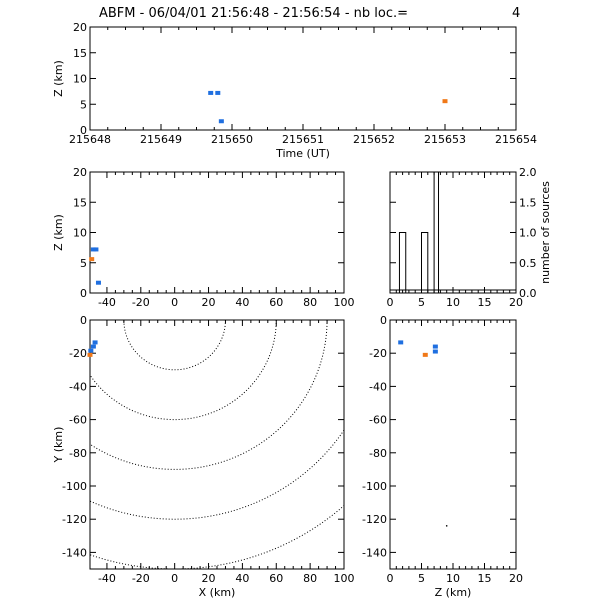 Image resolution: width=600 pixels, height=600 pixels. Describe the element at coordinates (90, 139) in the screenshot. I see `x-tick-label: 215648` at that location.